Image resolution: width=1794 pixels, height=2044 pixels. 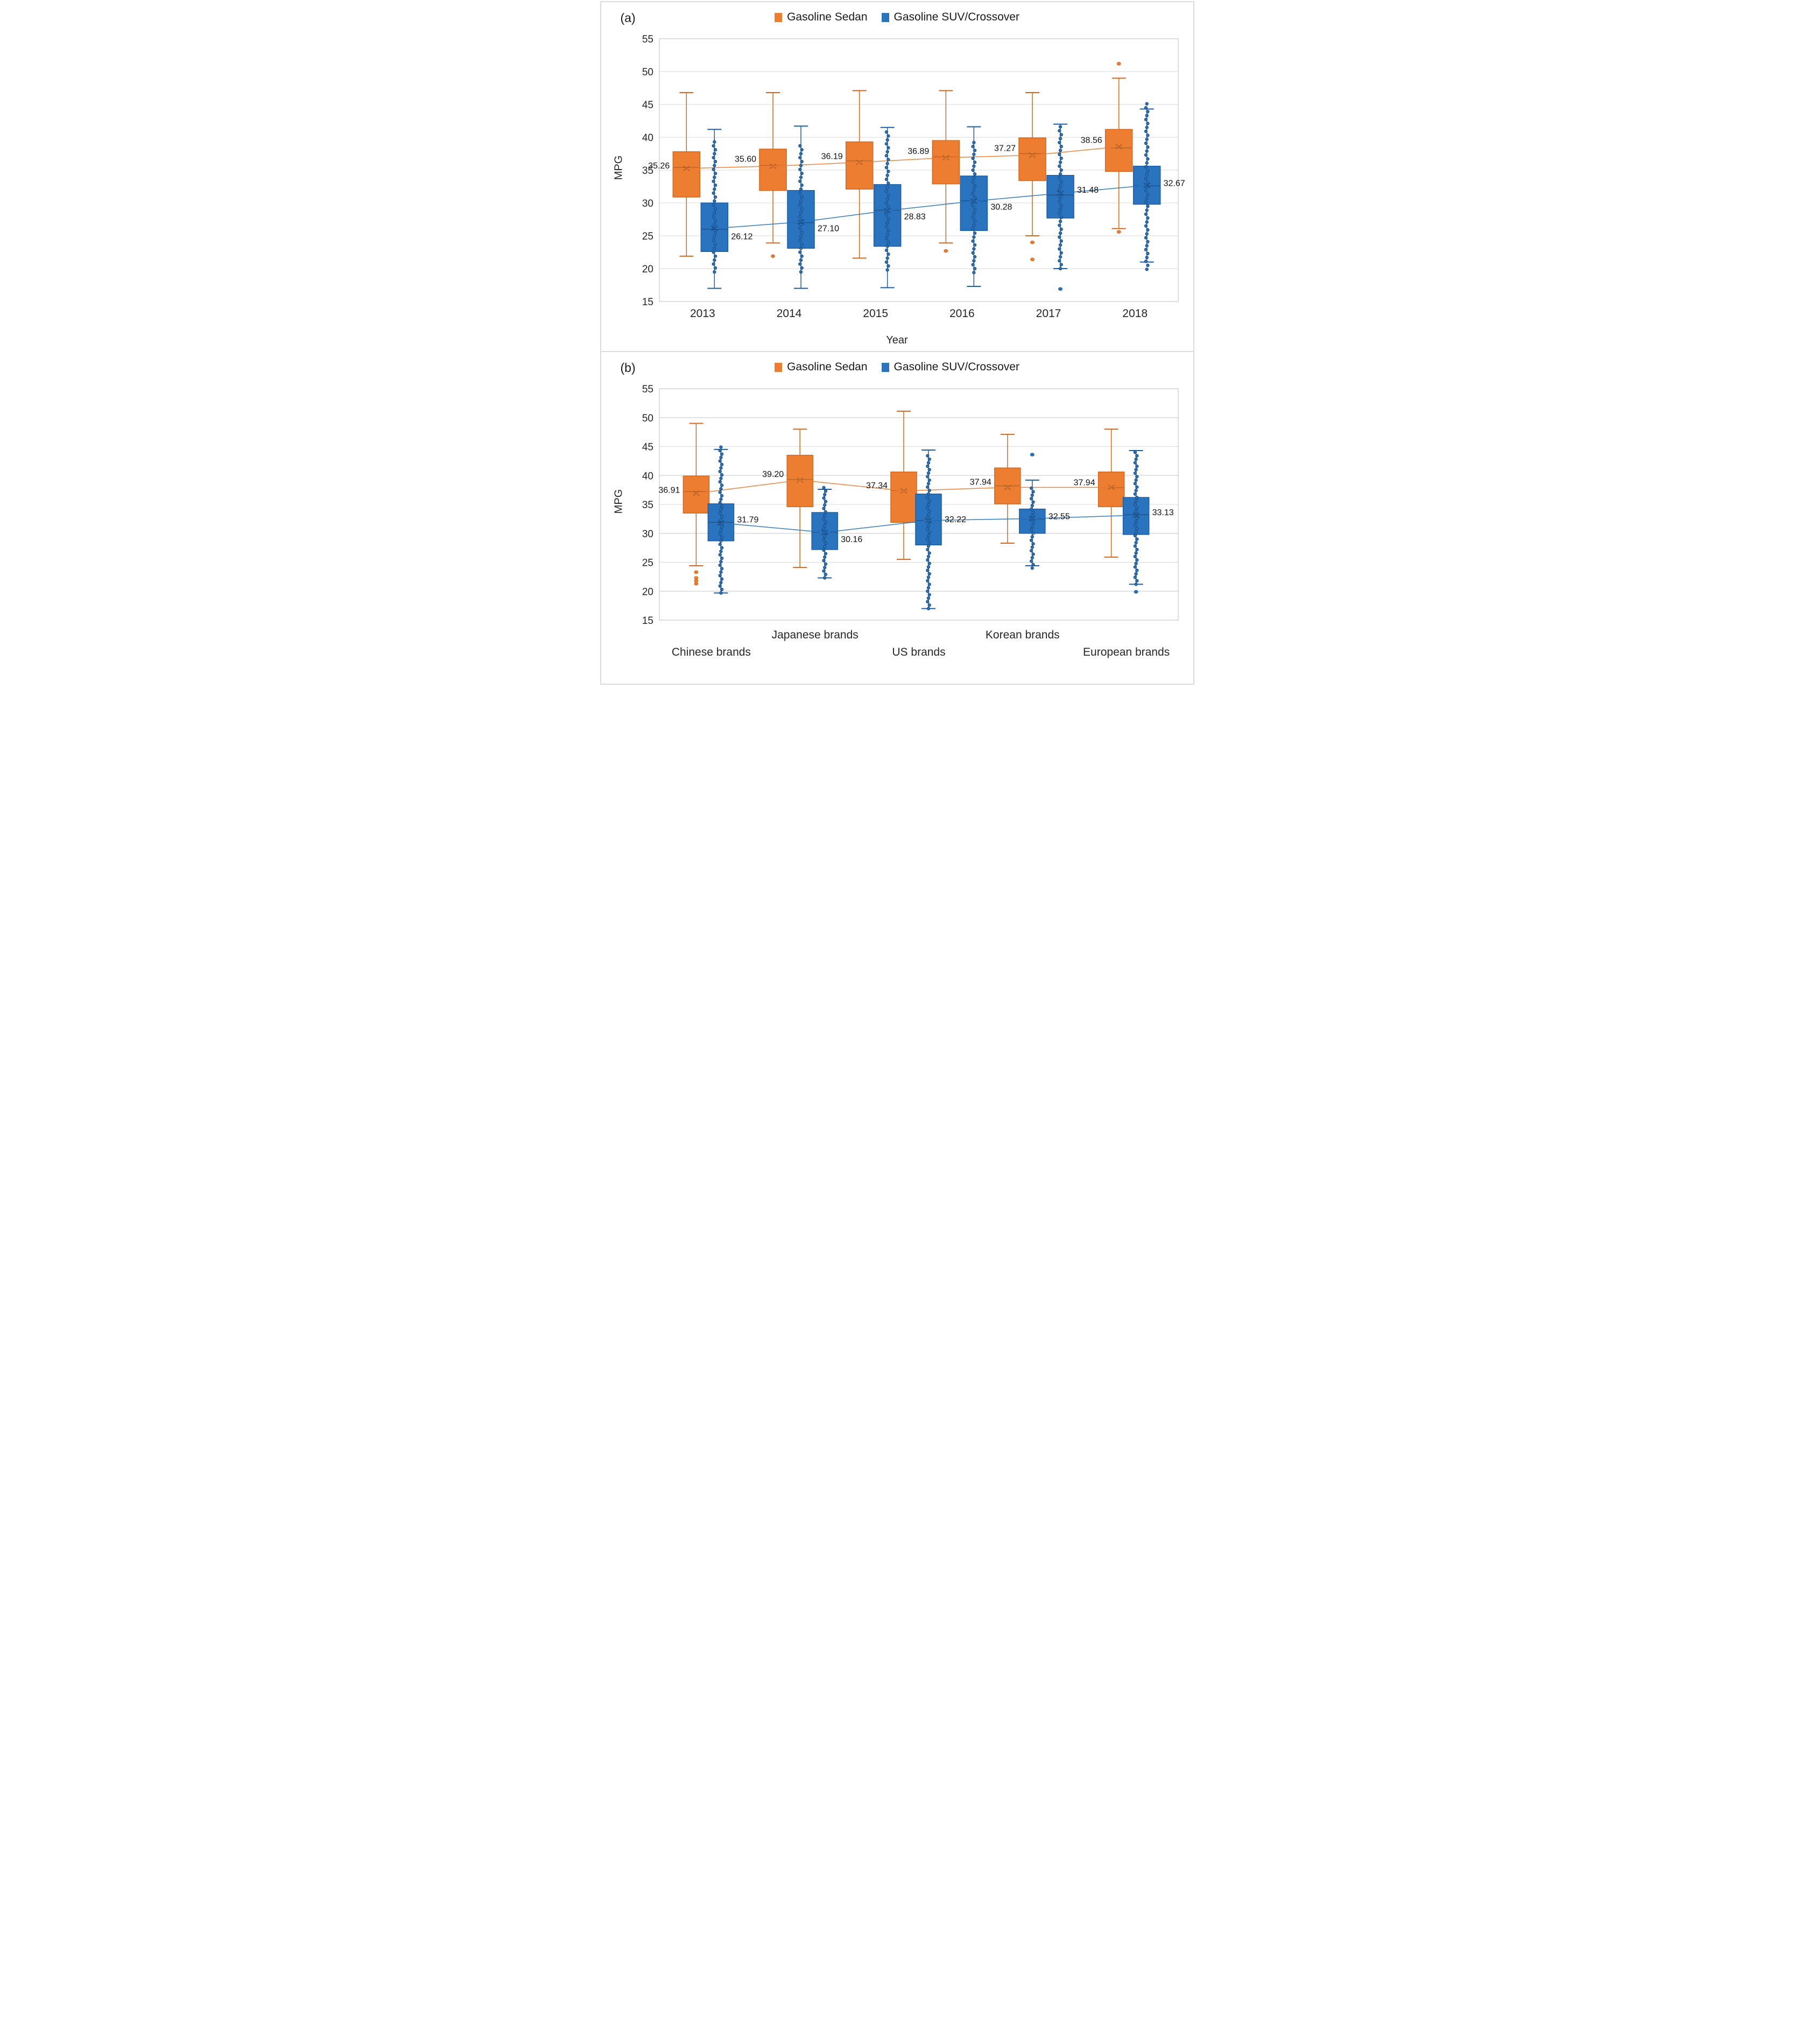 I want to click on b-sedan-box-US-brands, so click(x=904, y=485).